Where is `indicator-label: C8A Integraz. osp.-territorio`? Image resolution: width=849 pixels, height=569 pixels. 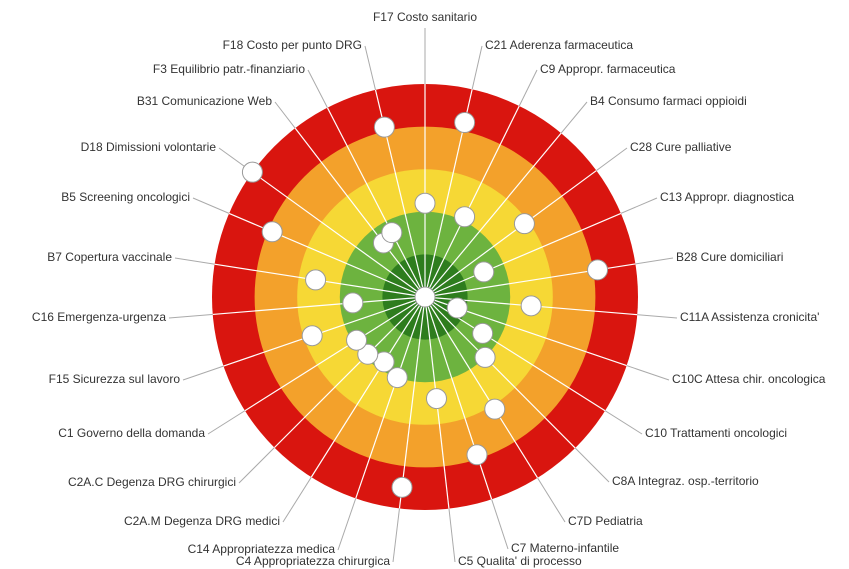 indicator-label: C8A Integraz. osp.-territorio is located at coordinates (685, 481).